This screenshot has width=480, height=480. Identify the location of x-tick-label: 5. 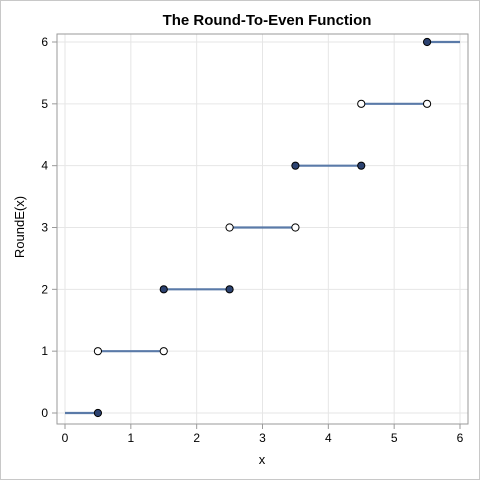
(394, 438).